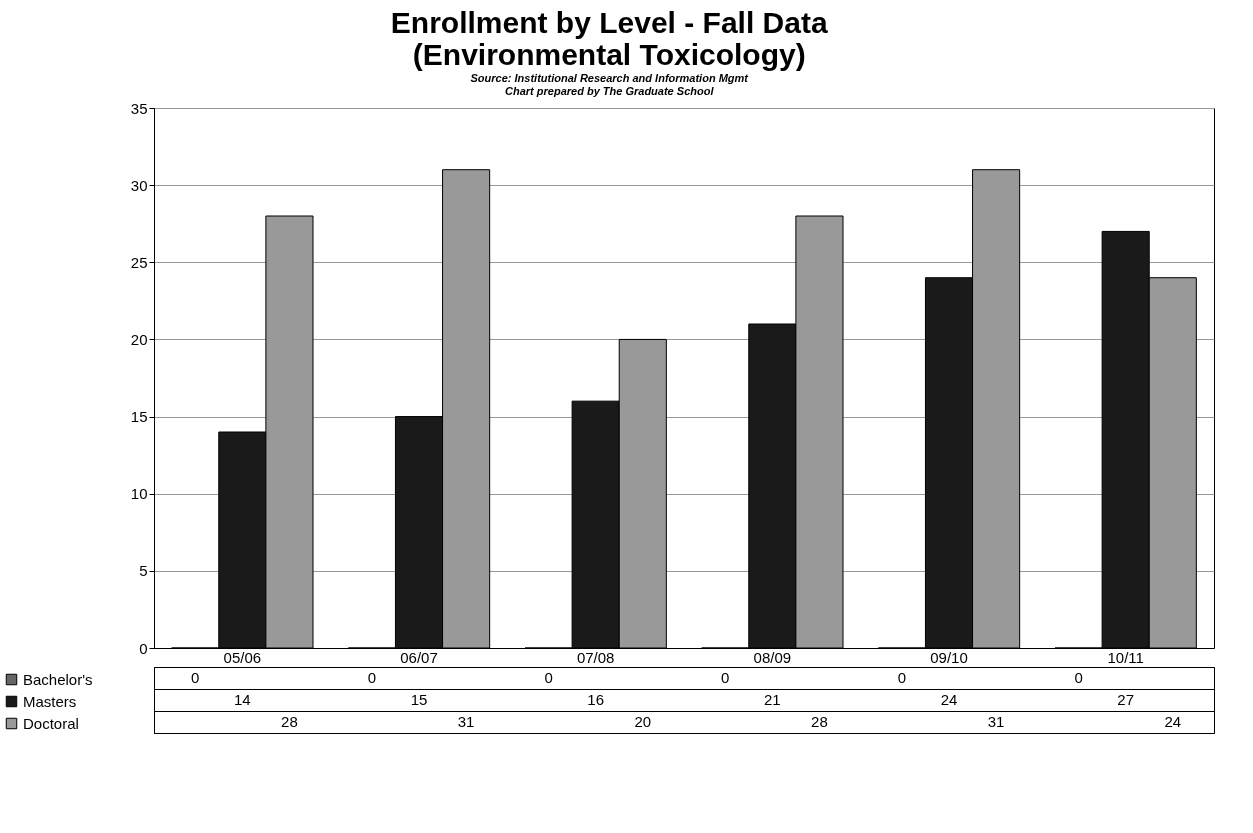  What do you see at coordinates (139, 339) in the screenshot?
I see `y-tick-label: 20` at bounding box center [139, 339].